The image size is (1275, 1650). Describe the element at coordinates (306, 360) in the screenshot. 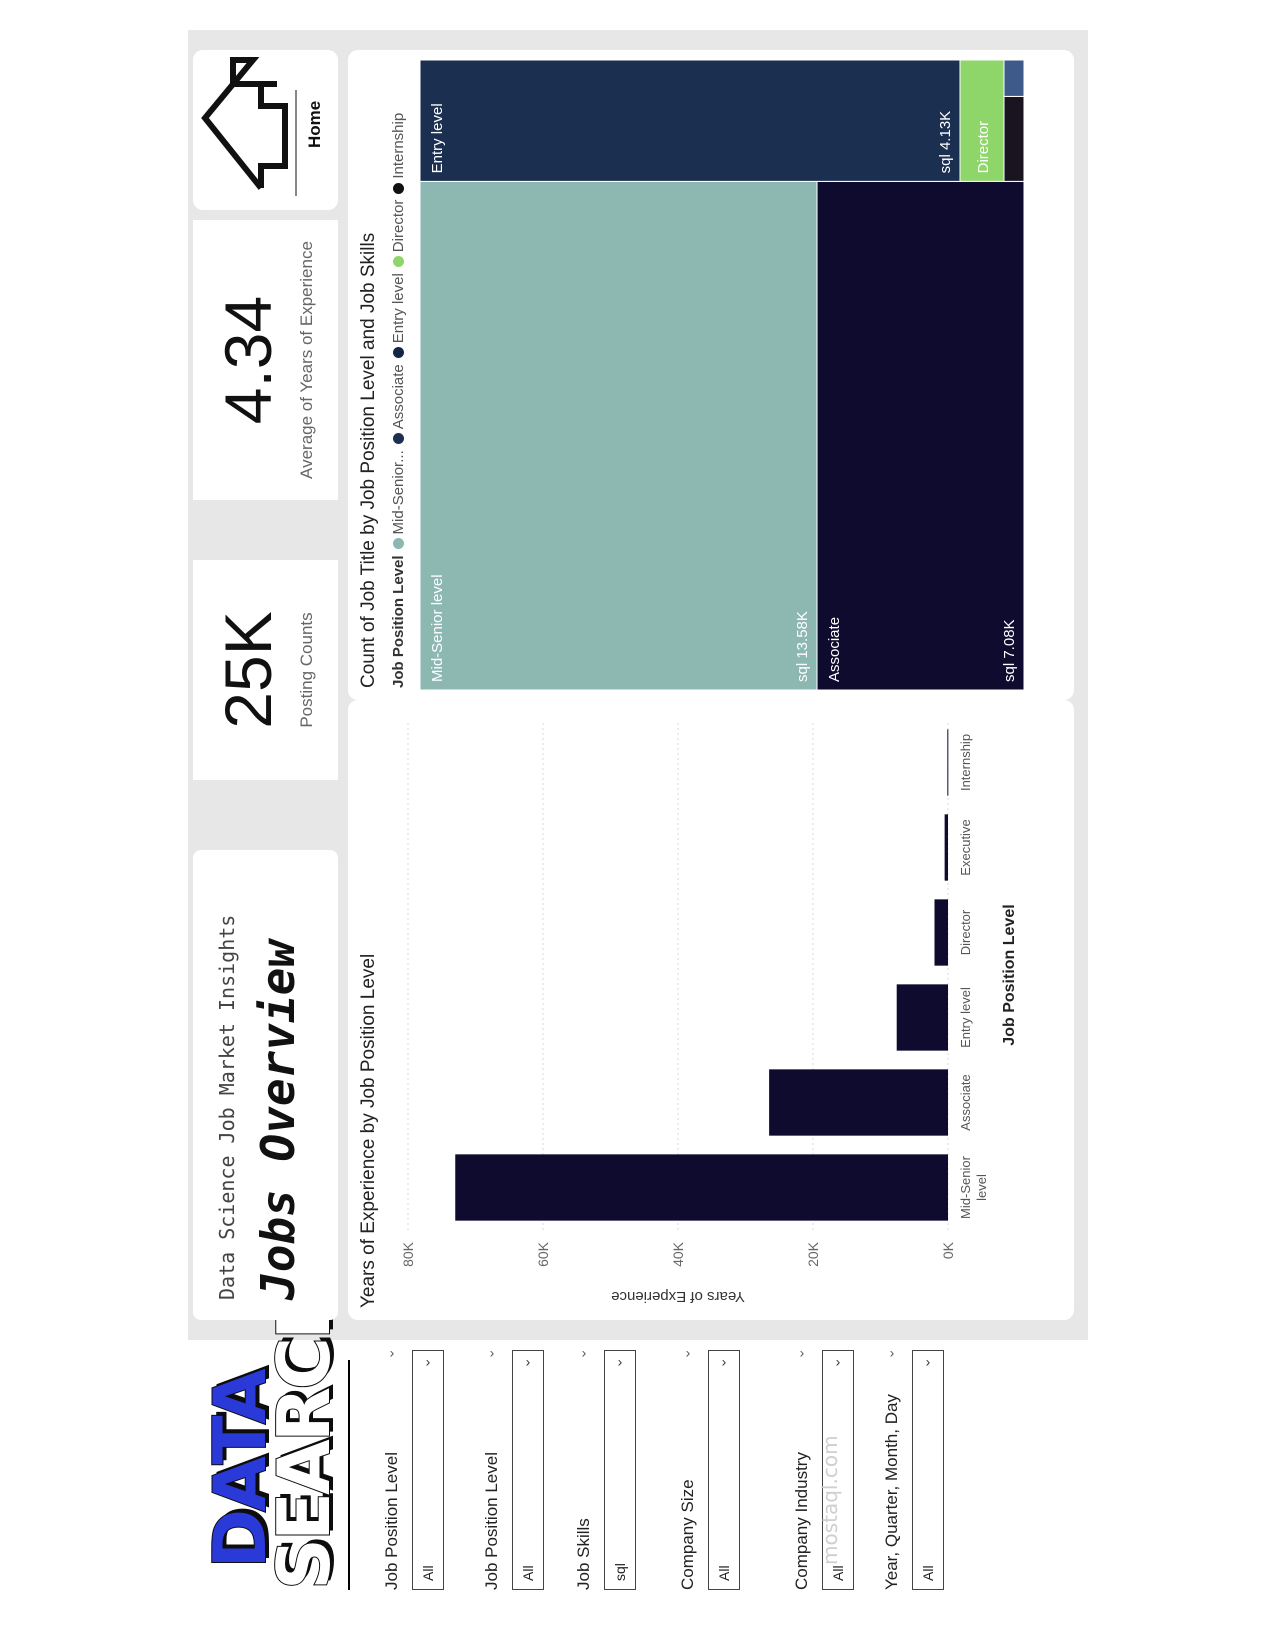

I see `kpi-label: Average of Years of Experience` at that location.